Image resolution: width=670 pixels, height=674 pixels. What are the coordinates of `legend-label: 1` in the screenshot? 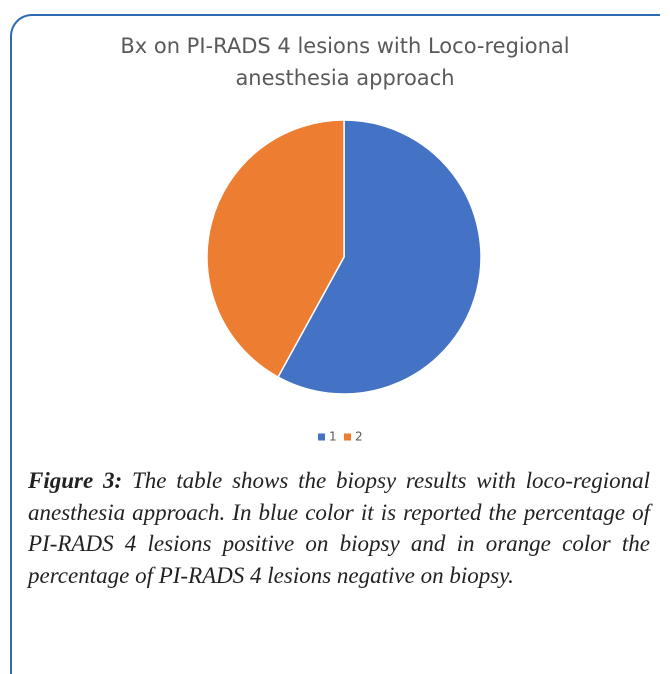 It's located at (333, 437).